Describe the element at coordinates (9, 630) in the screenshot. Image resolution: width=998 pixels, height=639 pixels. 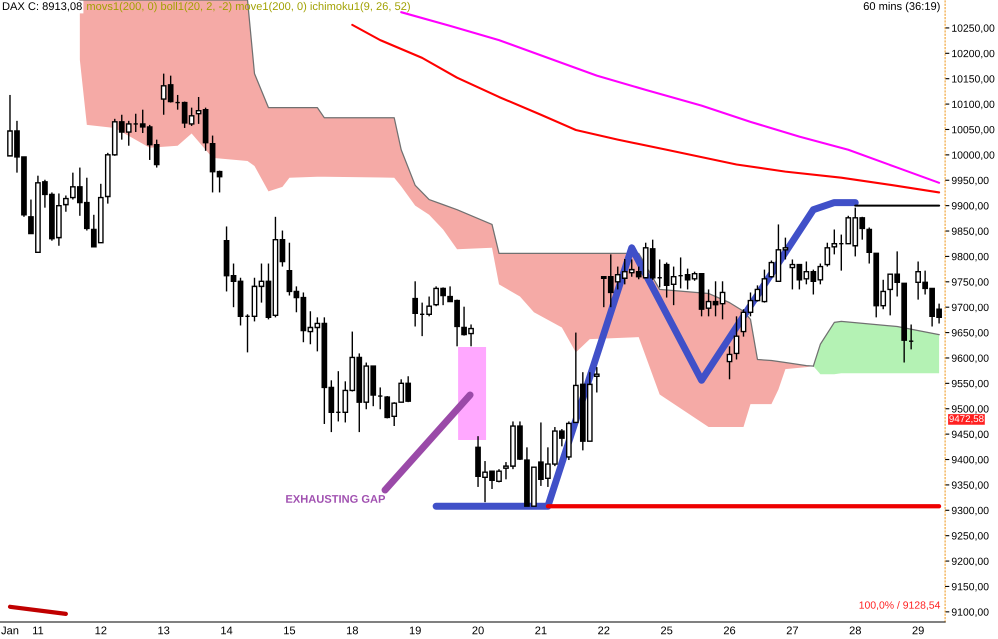
I see `x-tick-label: Jan` at that location.